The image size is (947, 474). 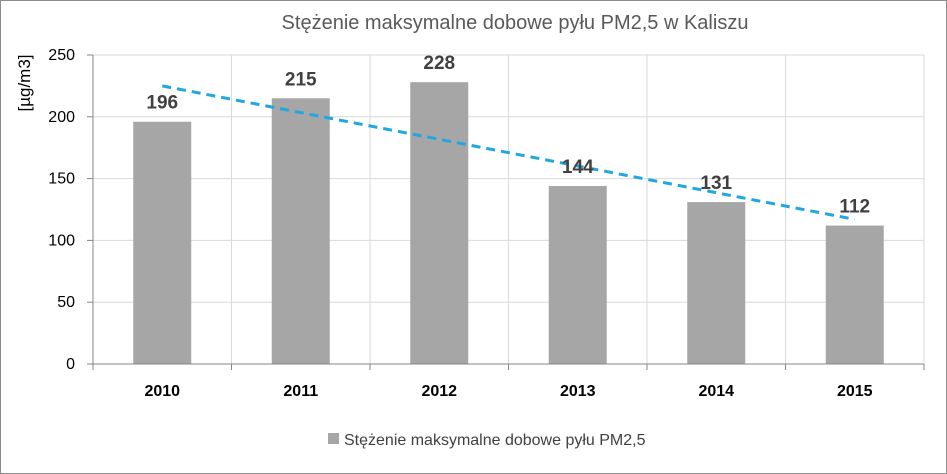 What do you see at coordinates (333, 438) in the screenshot?
I see `legend-swatch` at bounding box center [333, 438].